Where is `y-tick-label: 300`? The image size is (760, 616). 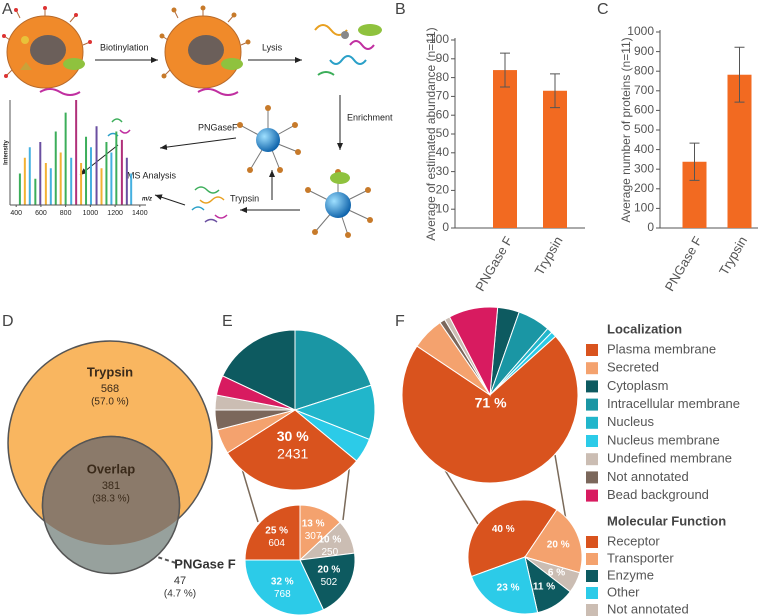 y-tick-label: 300 is located at coordinates (644, 168).